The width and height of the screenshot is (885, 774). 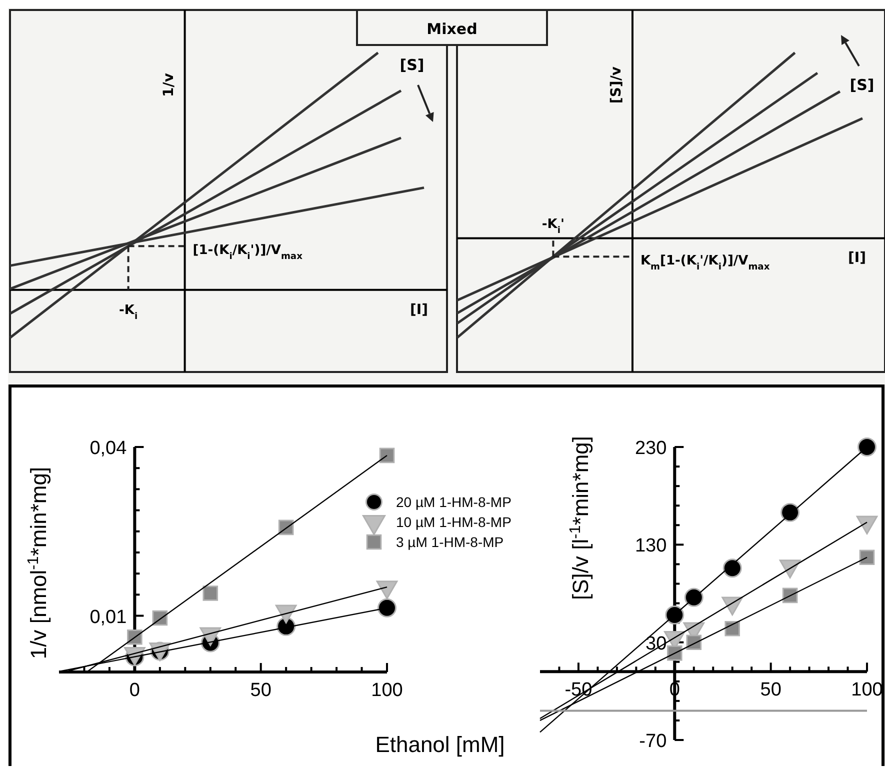 What do you see at coordinates (454, 502) in the screenshot?
I see `legend-label: 20 µM 1-HM-8-MP` at bounding box center [454, 502].